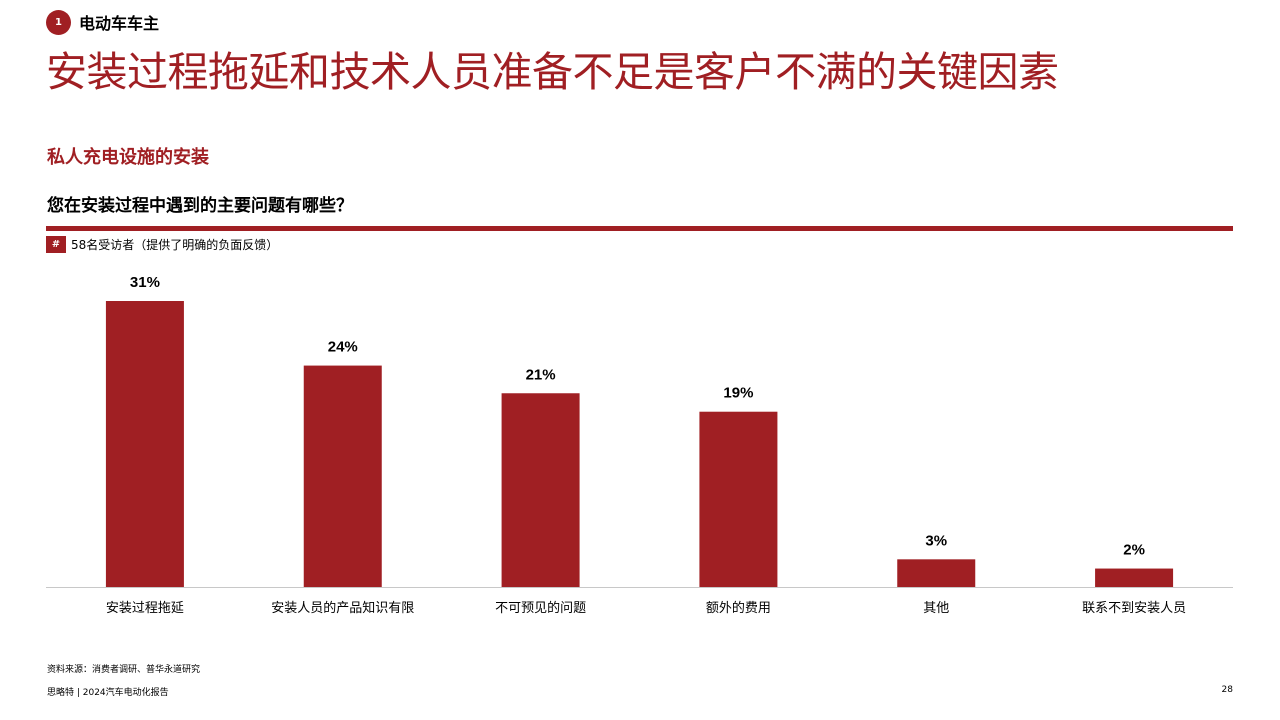 The image size is (1280, 720). Describe the element at coordinates (1227, 690) in the screenshot. I see `page-number: 28` at that location.